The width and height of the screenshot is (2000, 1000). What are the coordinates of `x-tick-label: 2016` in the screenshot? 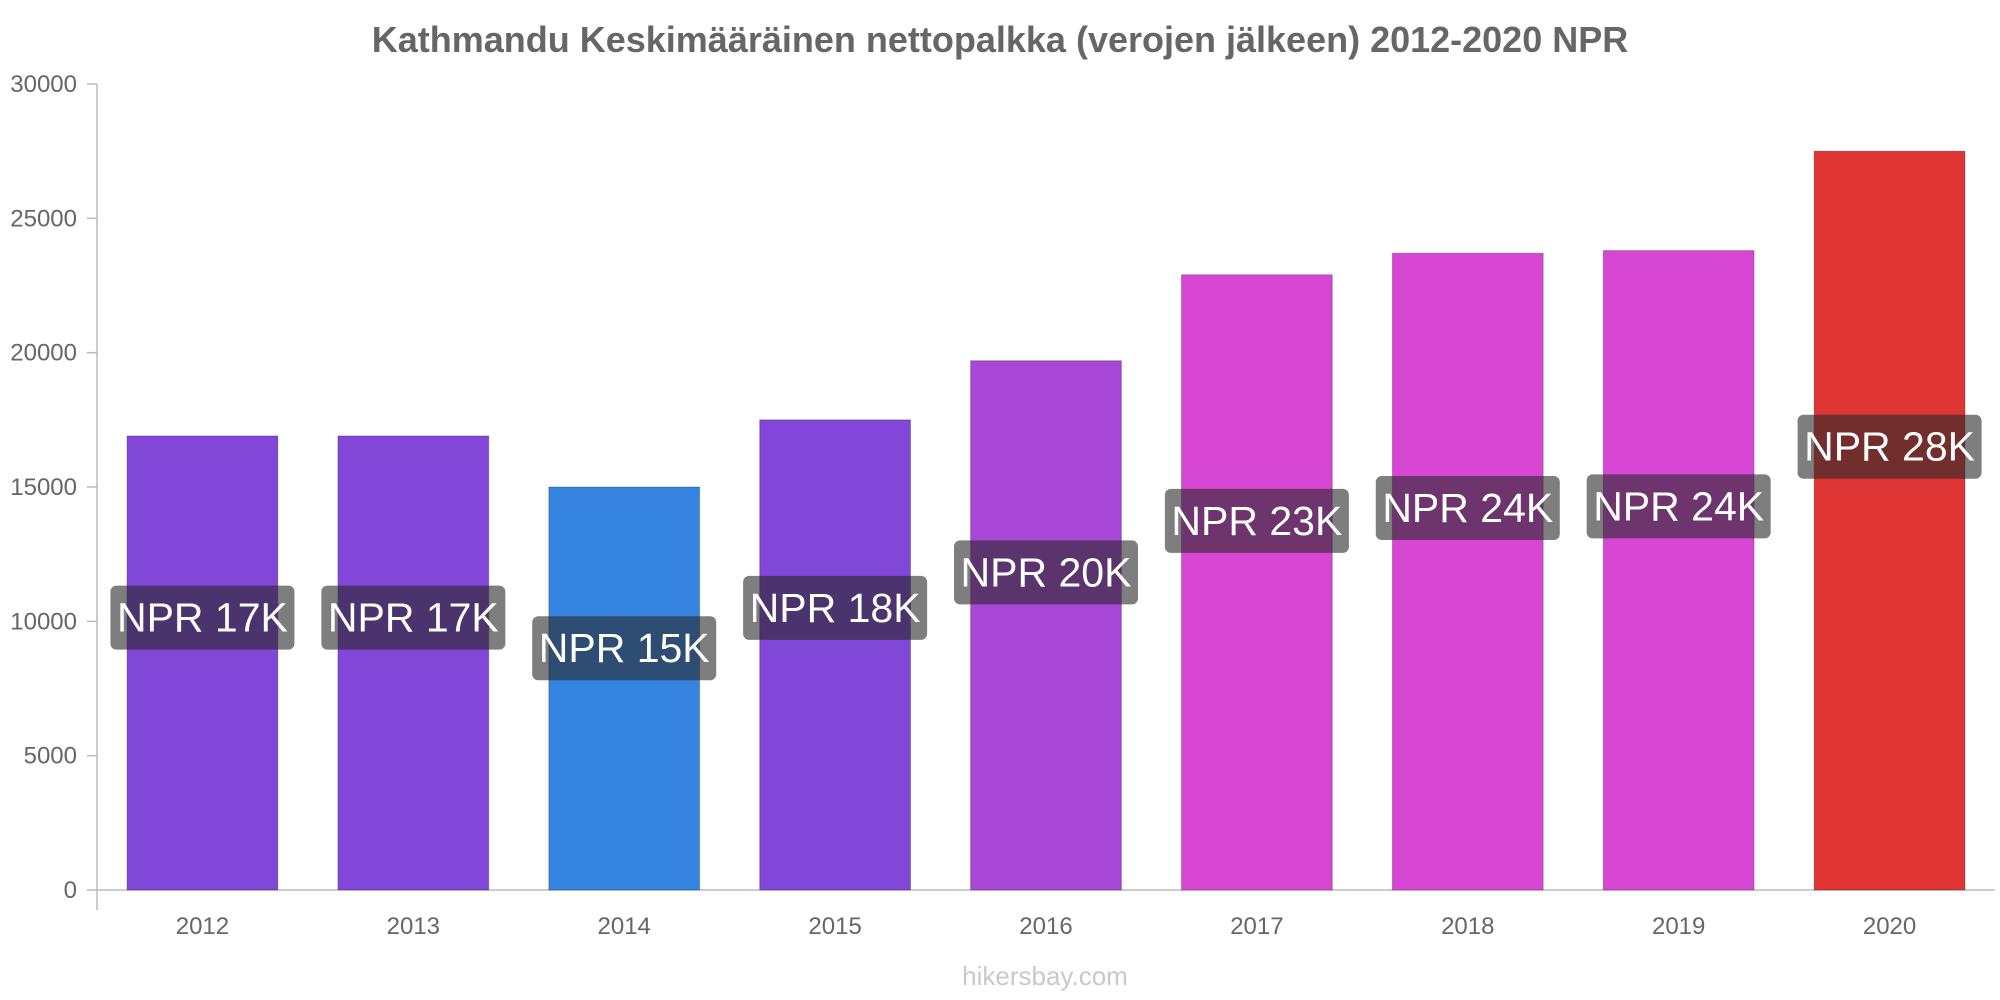 It's located at (1045, 926).